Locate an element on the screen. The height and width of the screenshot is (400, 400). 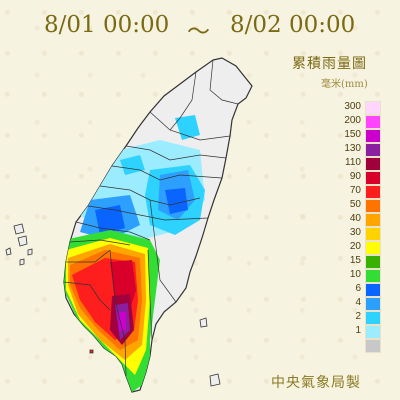
legend-item: 15 is located at coordinates (359, 261).